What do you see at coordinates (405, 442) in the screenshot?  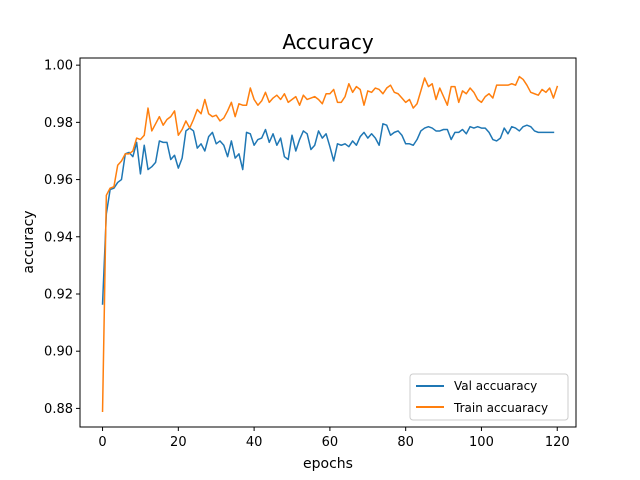 I see `x-tick-label-4: 80` at bounding box center [405, 442].